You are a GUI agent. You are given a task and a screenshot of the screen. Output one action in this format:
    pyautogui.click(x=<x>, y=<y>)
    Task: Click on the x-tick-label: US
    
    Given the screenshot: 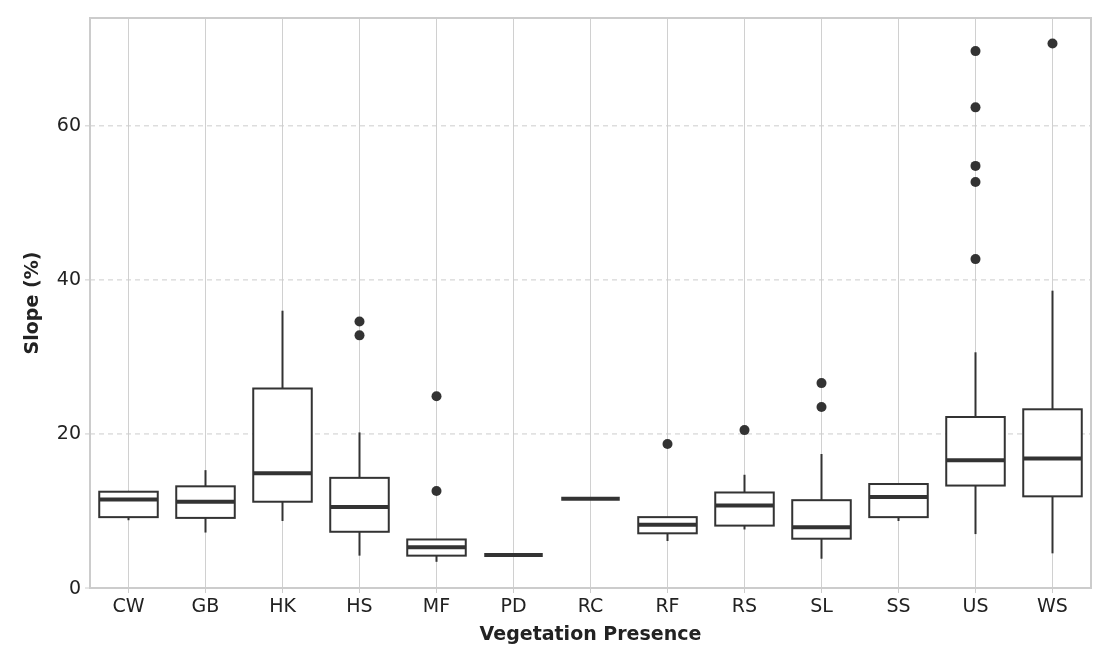 What is the action you would take?
    pyautogui.click(x=975, y=605)
    